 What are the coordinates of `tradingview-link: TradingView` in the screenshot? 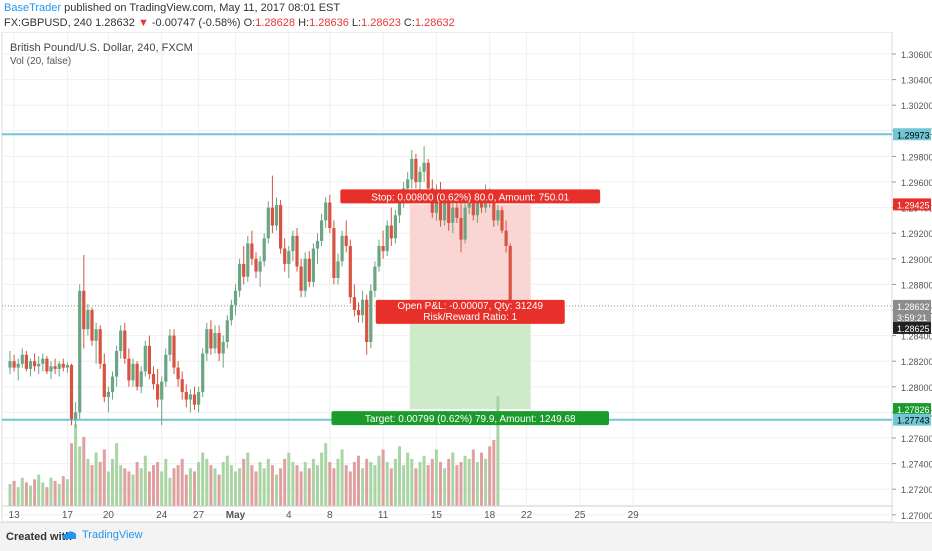 It's located at (102, 535).